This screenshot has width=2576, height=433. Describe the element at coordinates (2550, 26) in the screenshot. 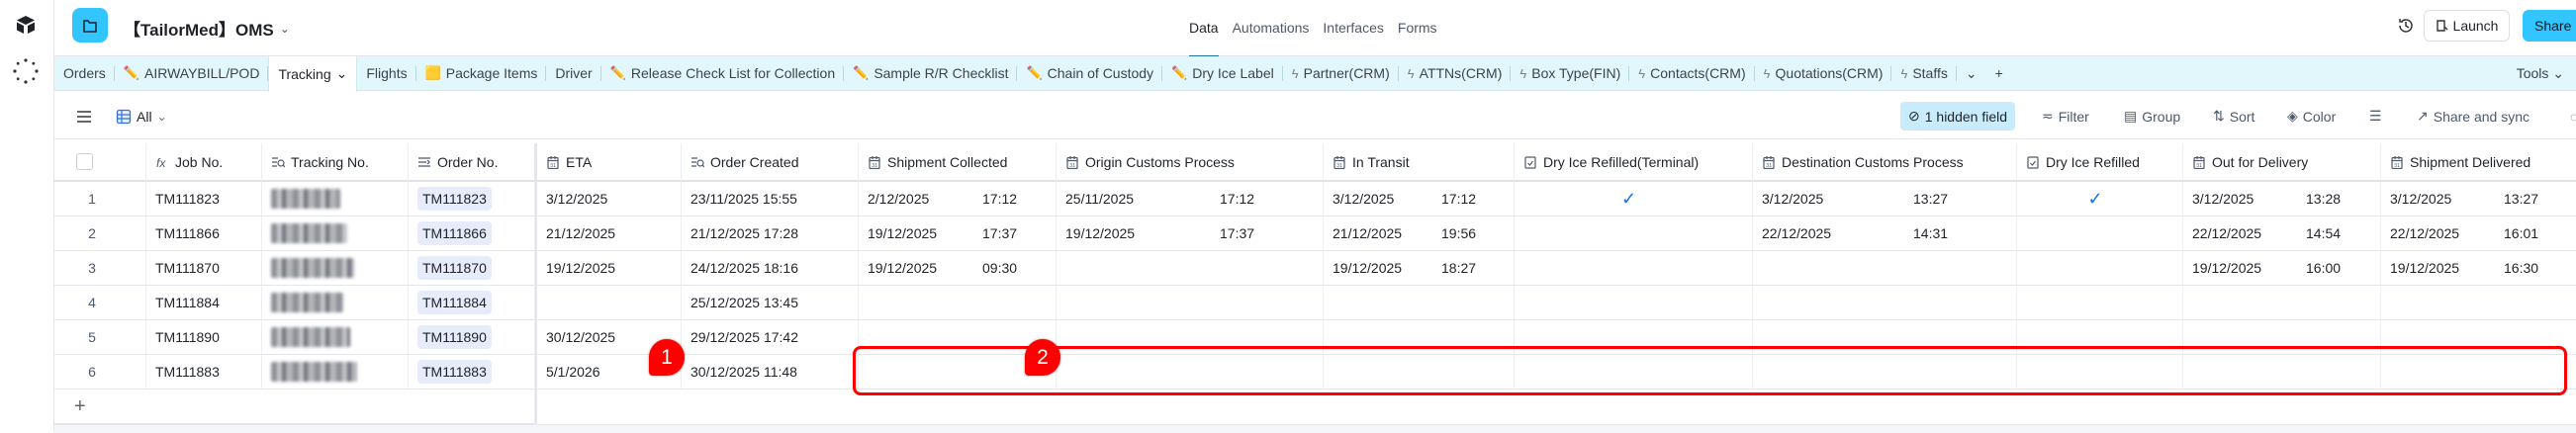

I see `share-button: Share` at that location.